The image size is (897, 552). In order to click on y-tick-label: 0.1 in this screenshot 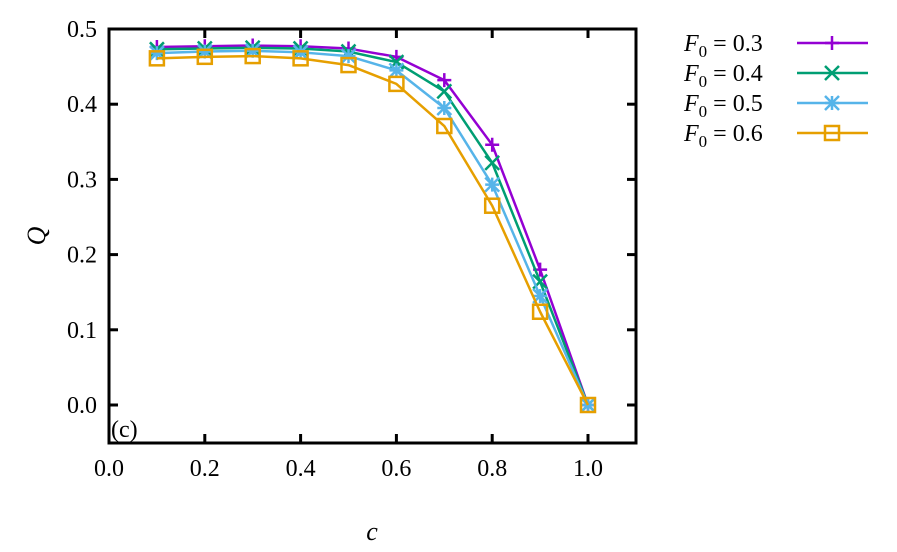, I will do `click(82, 331)`.